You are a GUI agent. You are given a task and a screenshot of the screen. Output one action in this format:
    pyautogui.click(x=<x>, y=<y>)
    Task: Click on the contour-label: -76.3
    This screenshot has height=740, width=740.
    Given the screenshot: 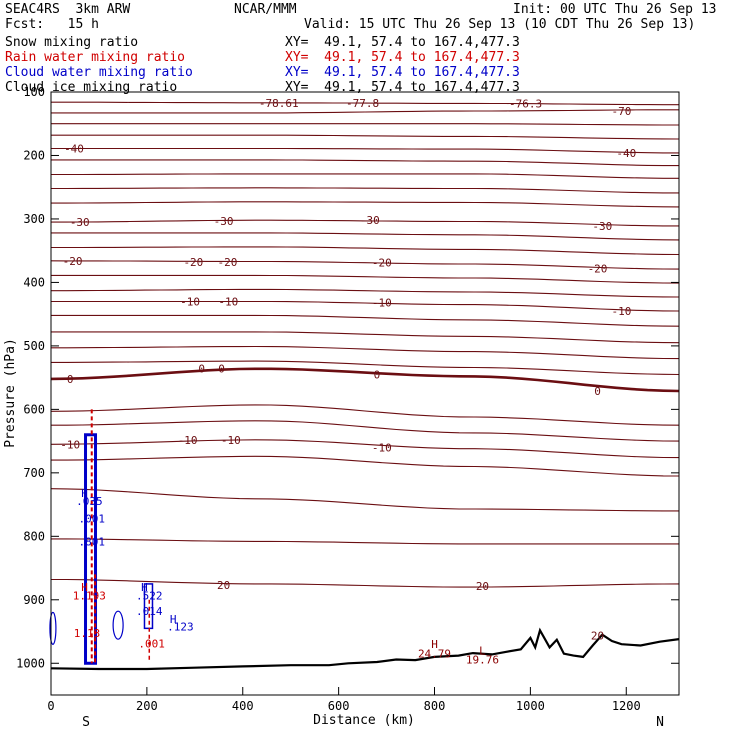 What is the action you would take?
    pyautogui.click(x=525, y=103)
    